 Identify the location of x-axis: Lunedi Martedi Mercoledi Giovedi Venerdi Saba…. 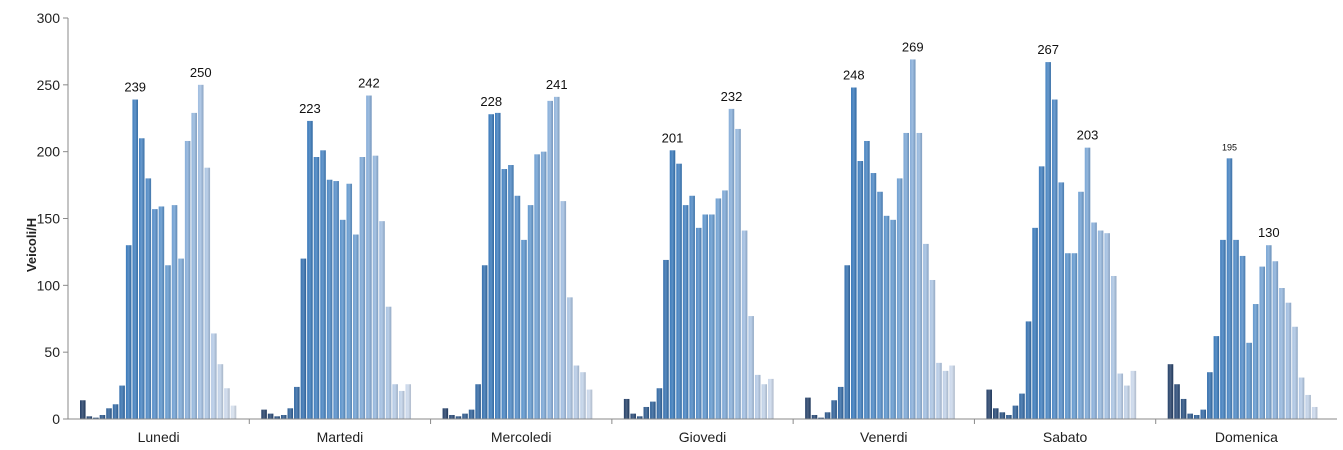
(702, 431).